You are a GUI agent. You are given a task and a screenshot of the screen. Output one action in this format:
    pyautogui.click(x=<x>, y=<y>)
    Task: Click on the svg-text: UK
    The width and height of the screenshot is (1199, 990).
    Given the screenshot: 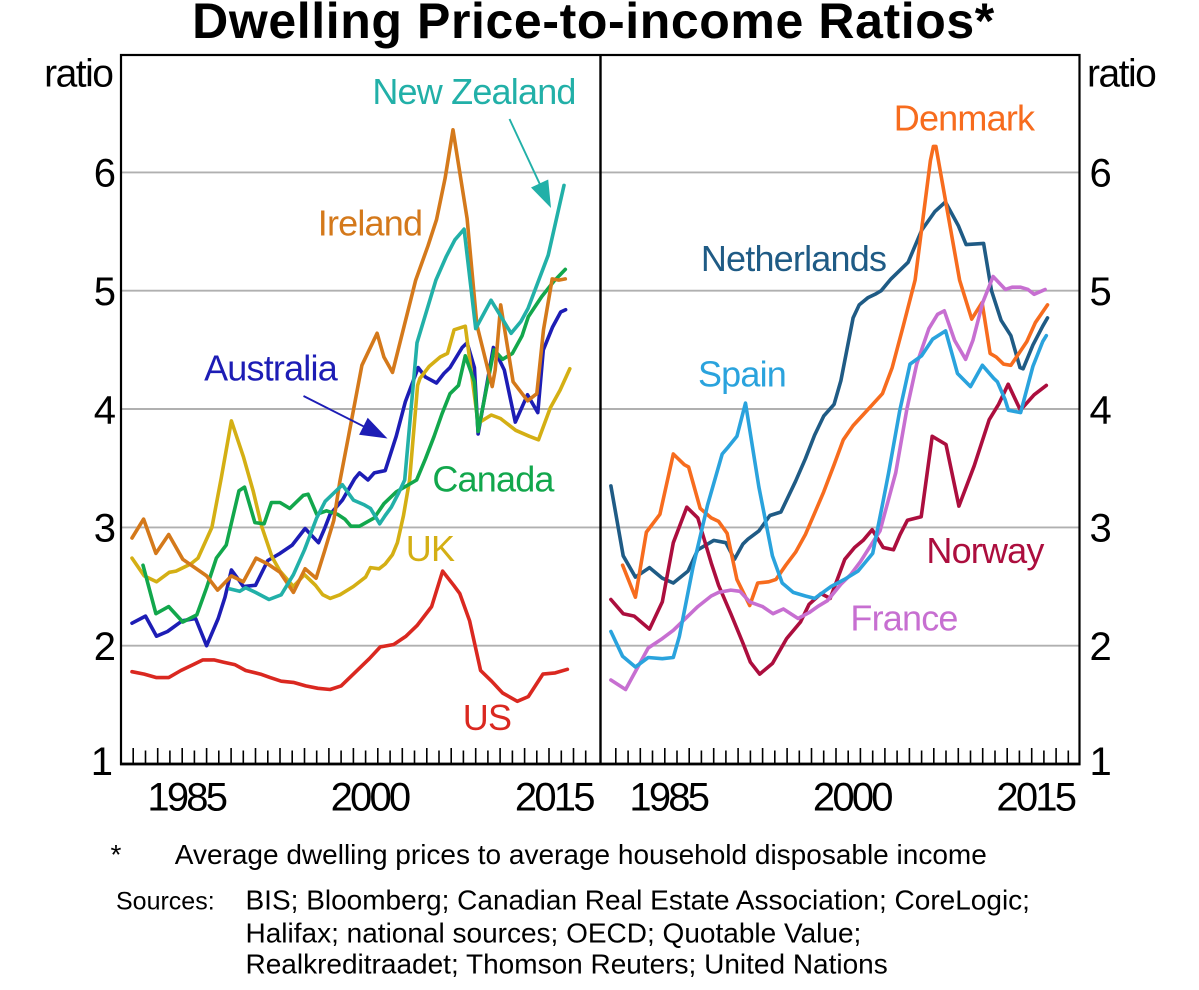 What is the action you would take?
    pyautogui.click(x=430, y=548)
    